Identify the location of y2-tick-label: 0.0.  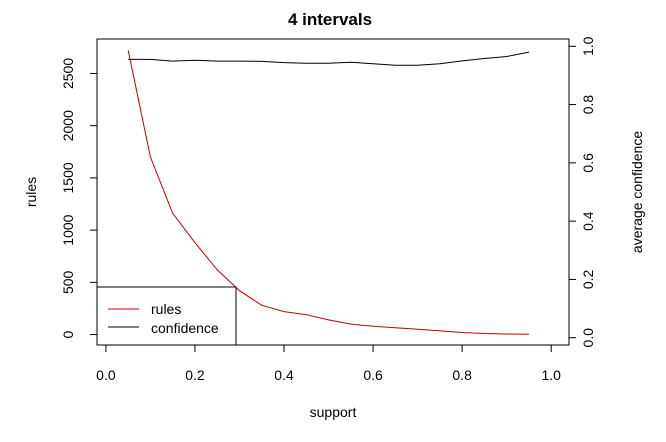
(588, 338).